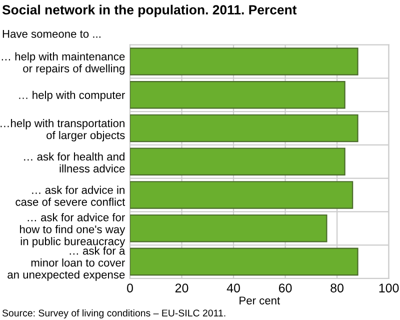 The image size is (400, 320). I want to click on x-tick-label: 80, so click(337, 288).